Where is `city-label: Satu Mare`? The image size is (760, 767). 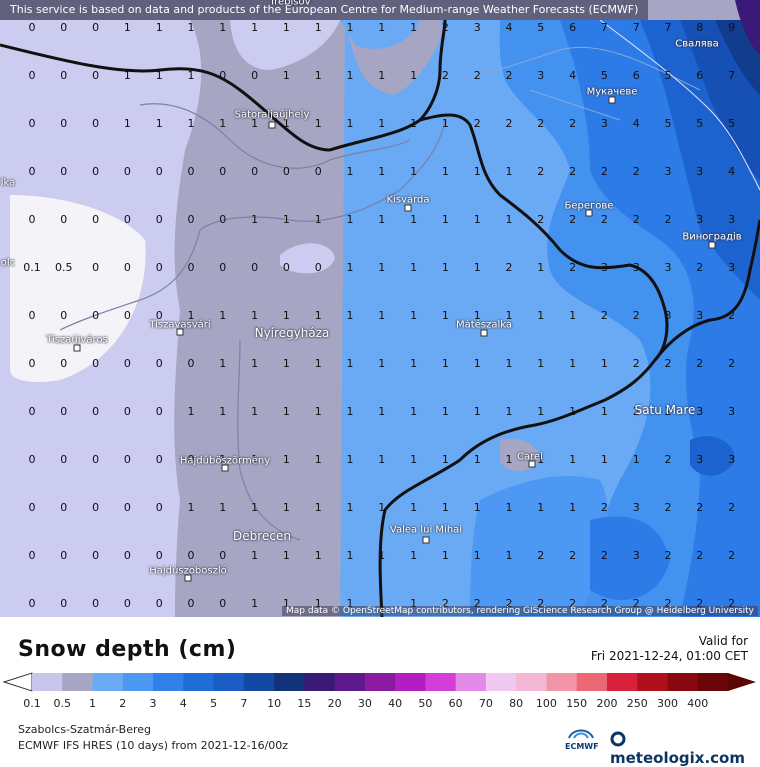
city-label: Satu Mare is located at coordinates (665, 410).